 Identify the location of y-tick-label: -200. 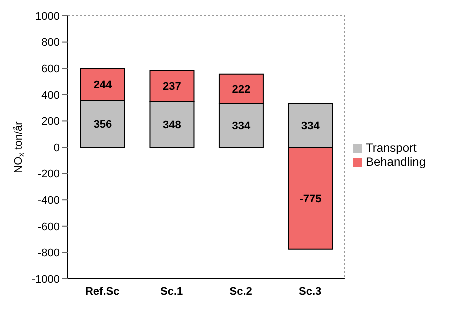
(49, 174).